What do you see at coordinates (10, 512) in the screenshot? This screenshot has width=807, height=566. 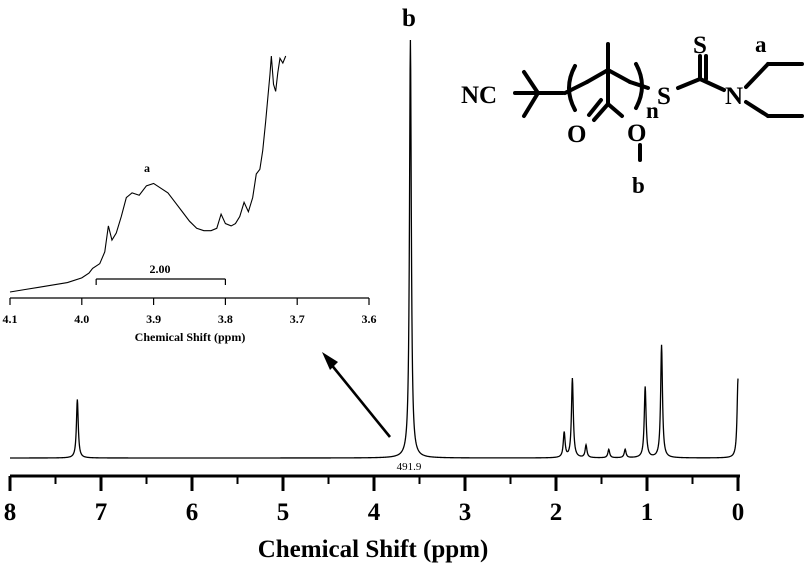 I see `main-x-tick-label: 8` at bounding box center [10, 512].